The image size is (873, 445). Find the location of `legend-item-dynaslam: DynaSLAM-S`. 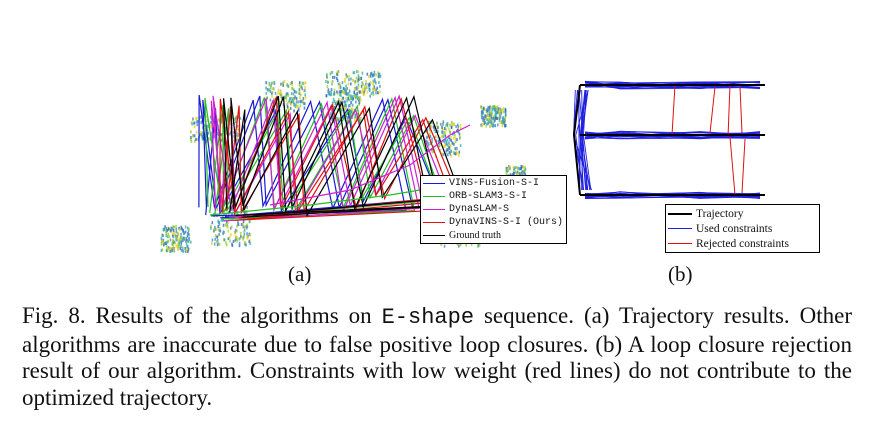

legend-item-dynaslam: DynaSLAM-S is located at coordinates (493, 209).